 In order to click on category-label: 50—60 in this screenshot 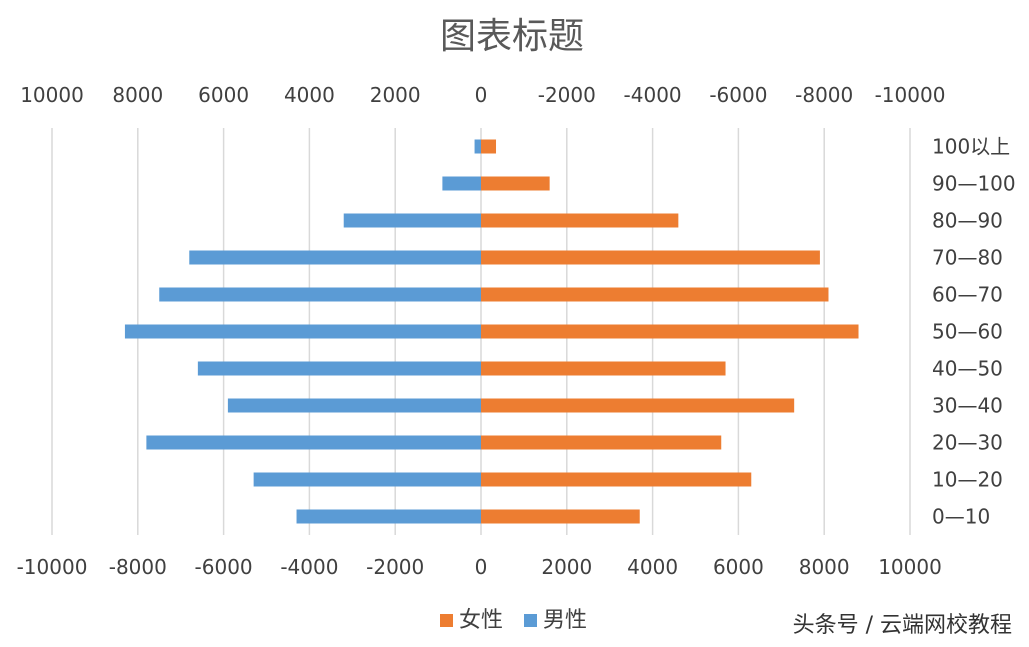, I will do `click(967, 332)`.